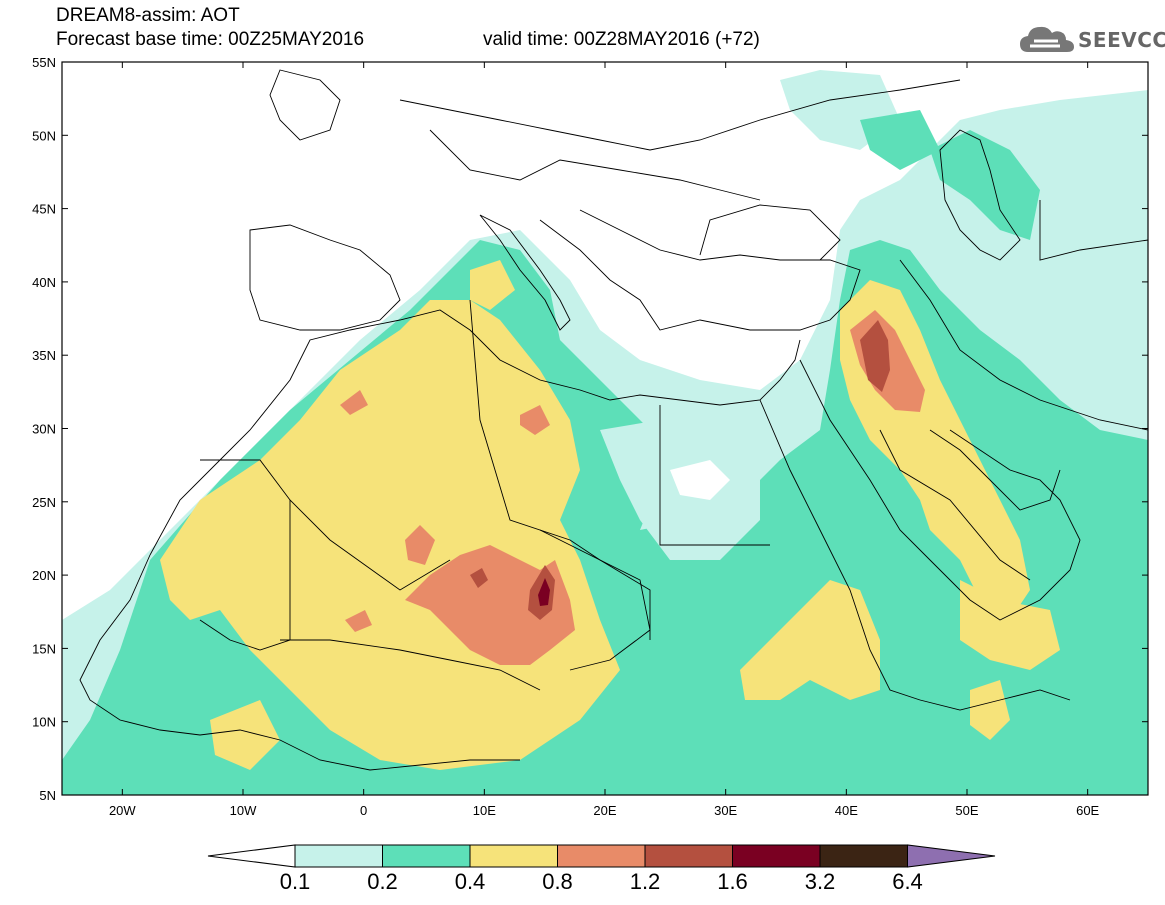 The image size is (1165, 905). I want to click on border-saudi, so click(955, 505).